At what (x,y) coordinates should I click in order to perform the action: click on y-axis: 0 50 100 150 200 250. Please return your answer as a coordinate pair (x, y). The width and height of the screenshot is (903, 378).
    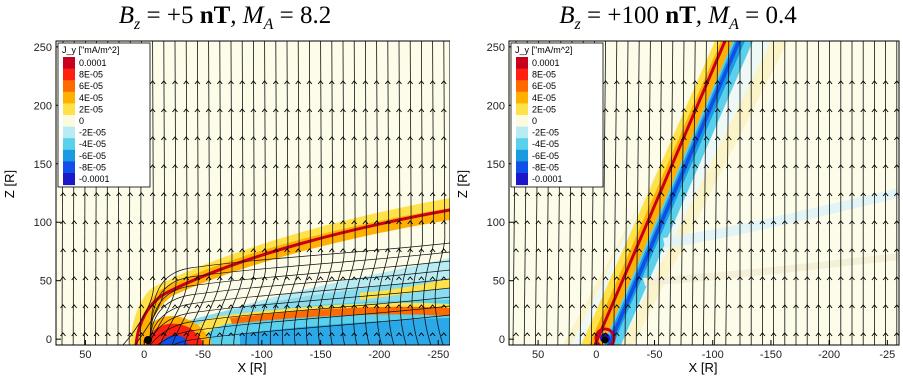
    Looking at the image, I should click on (500, 194).